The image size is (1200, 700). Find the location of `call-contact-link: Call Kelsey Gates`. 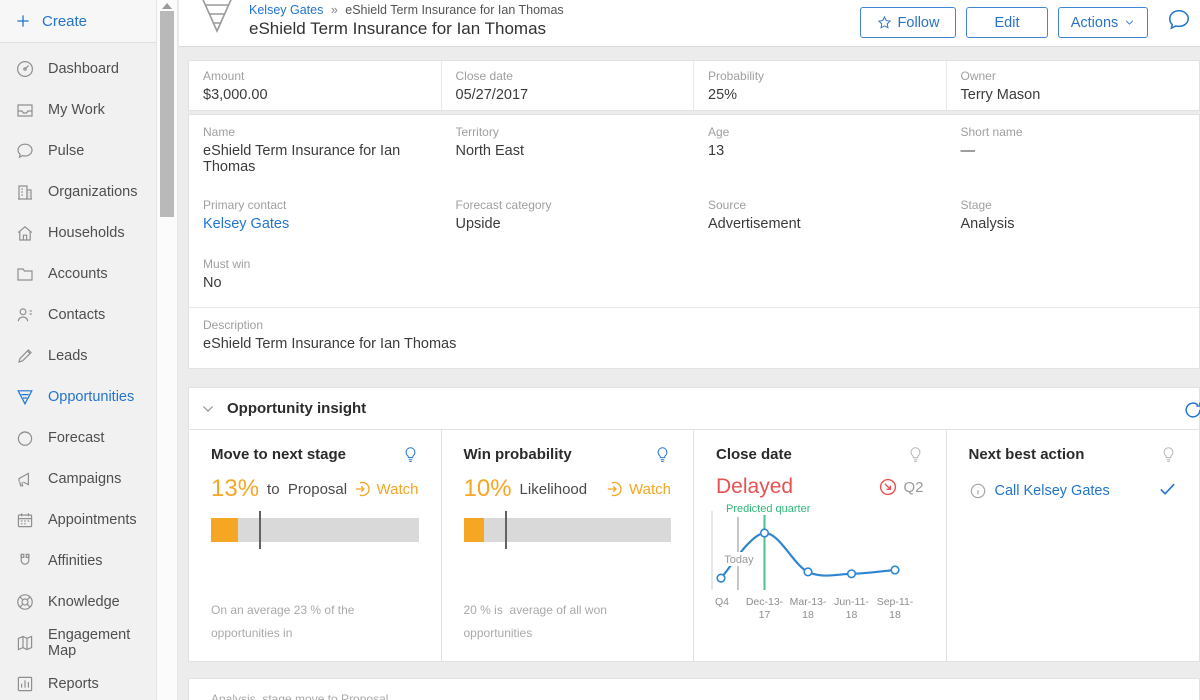

call-contact-link: Call Kelsey Gates is located at coordinates (1052, 491).